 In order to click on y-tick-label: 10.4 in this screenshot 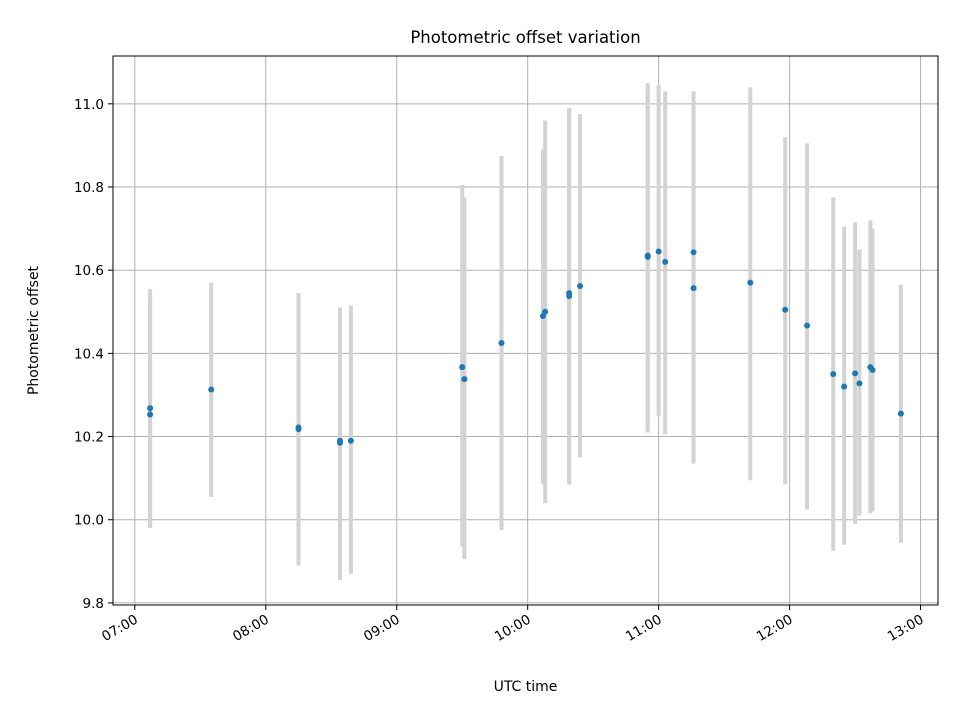, I will do `click(89, 354)`.